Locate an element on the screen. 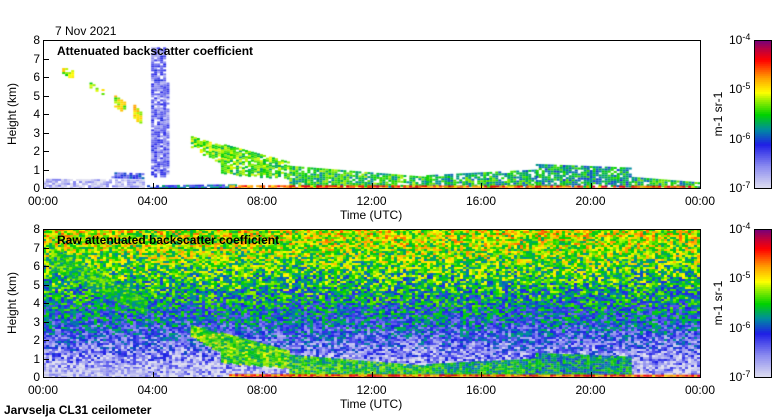 This screenshot has height=420, width=780. footer-label: Jarvselja CL31 ceilometer is located at coordinates (78, 410).